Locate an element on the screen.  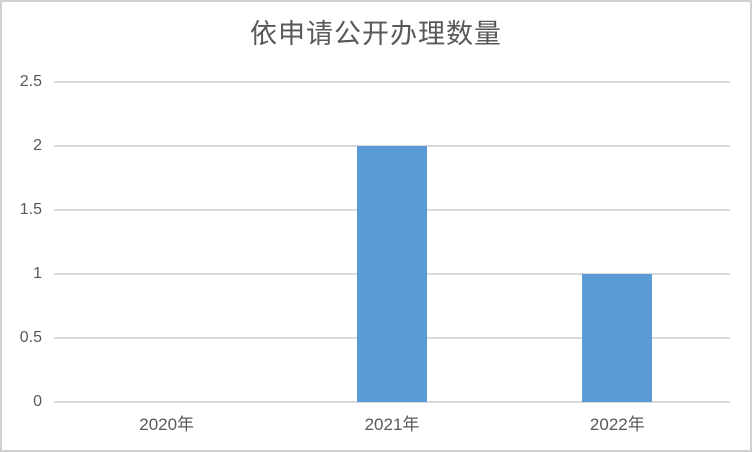
y-axis-tick-label: 0 is located at coordinates (37, 401).